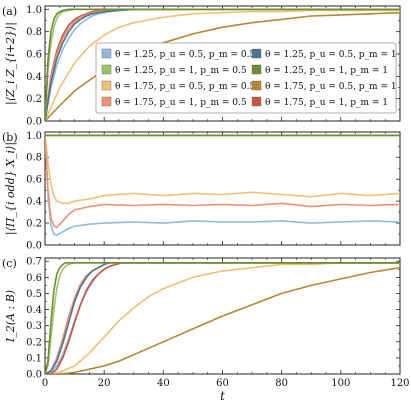  I want to click on legend-entry: θ = 1.75, p_u = 1, p_m = 1, so click(326, 103).